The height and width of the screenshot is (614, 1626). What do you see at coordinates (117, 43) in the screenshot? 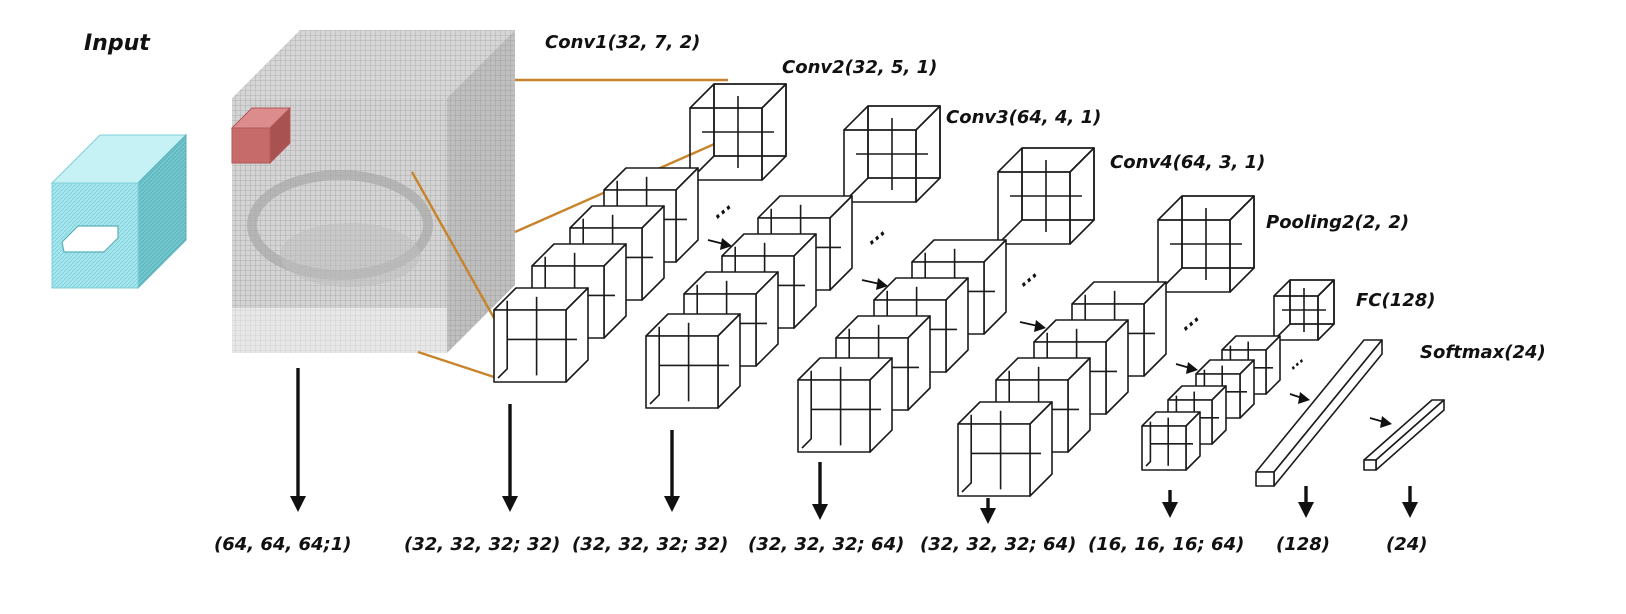
I see `input-label: Input` at bounding box center [117, 43].